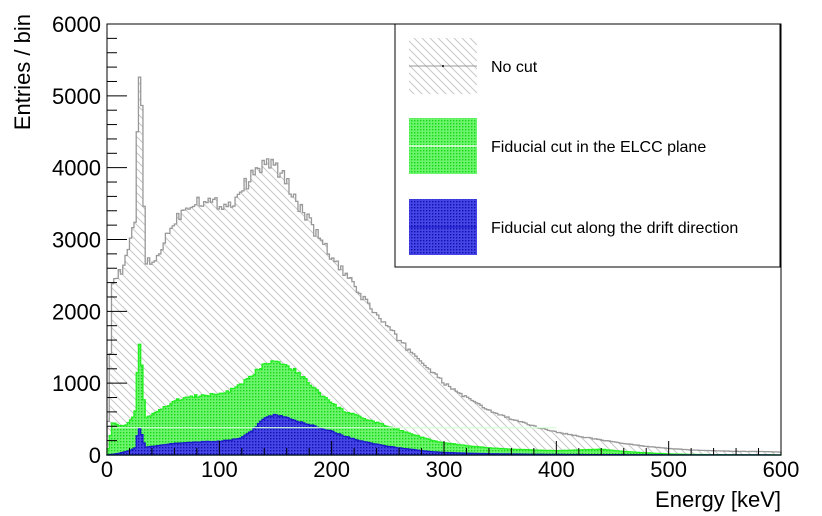 The image size is (822, 516). Describe the element at coordinates (668, 469) in the screenshot. I see `x-tick-label: 500` at that location.